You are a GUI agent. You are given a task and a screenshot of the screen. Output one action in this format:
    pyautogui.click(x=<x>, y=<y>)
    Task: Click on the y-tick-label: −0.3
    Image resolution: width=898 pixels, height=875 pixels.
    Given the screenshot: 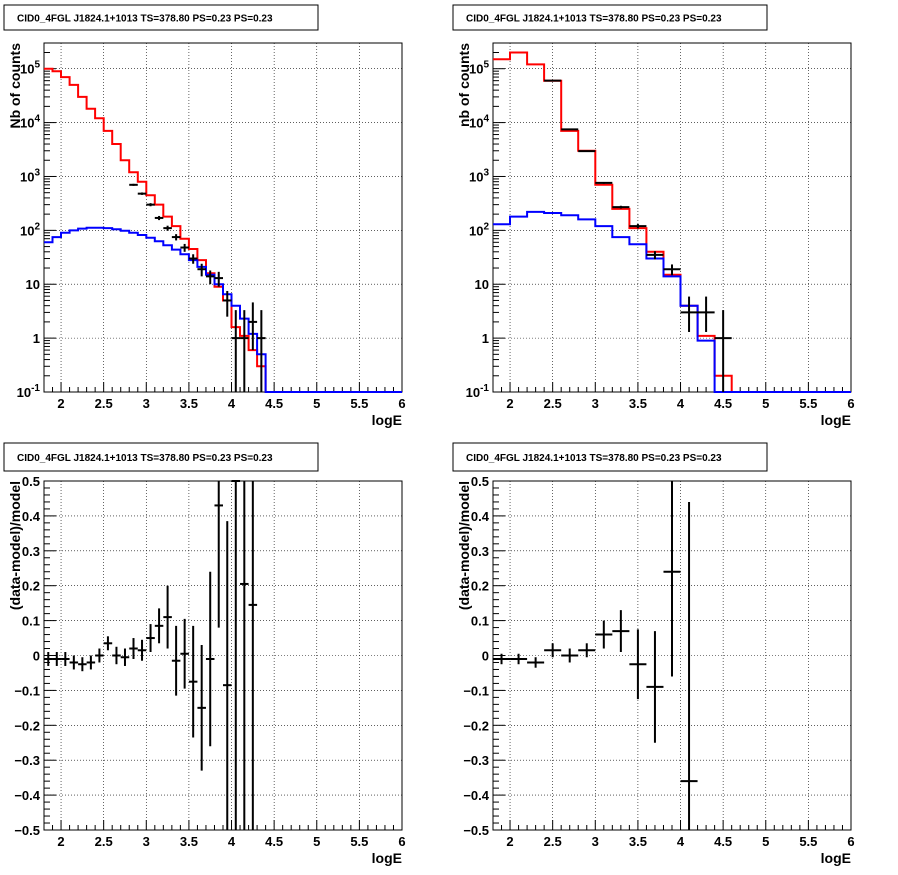 What is the action you would take?
    pyautogui.click(x=27, y=760)
    